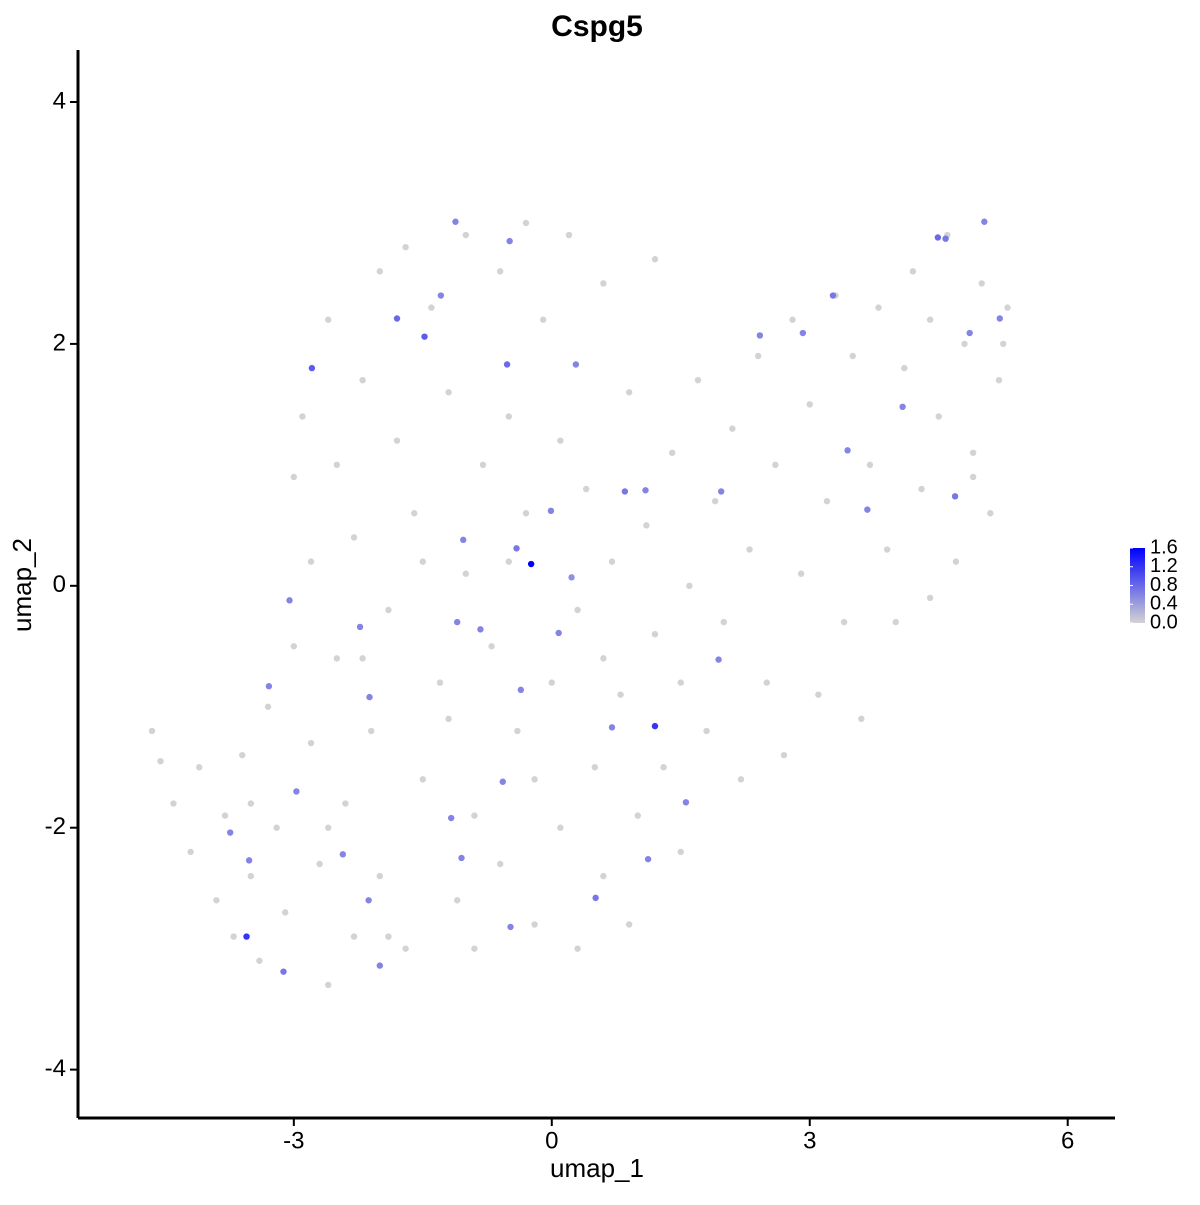  What do you see at coordinates (1137, 585) in the screenshot?
I see `colorbar` at bounding box center [1137, 585].